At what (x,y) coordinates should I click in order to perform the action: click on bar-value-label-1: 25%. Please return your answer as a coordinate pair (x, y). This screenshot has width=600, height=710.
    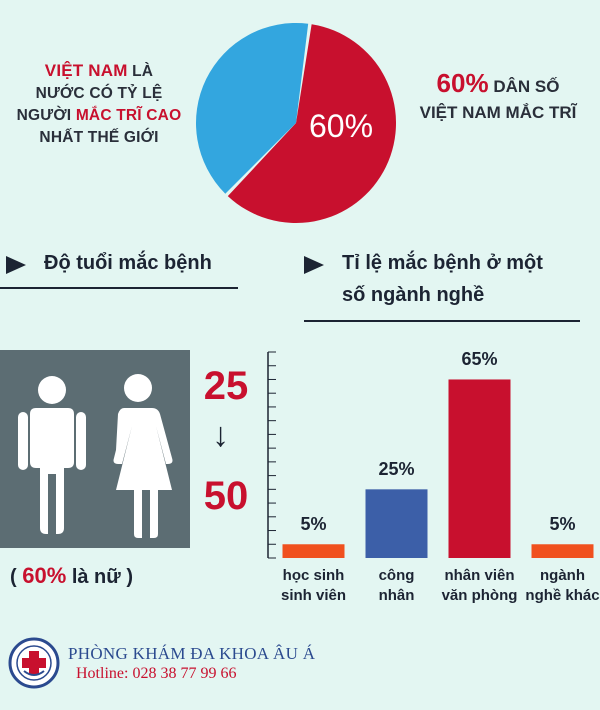
    Looking at the image, I should click on (396, 469).